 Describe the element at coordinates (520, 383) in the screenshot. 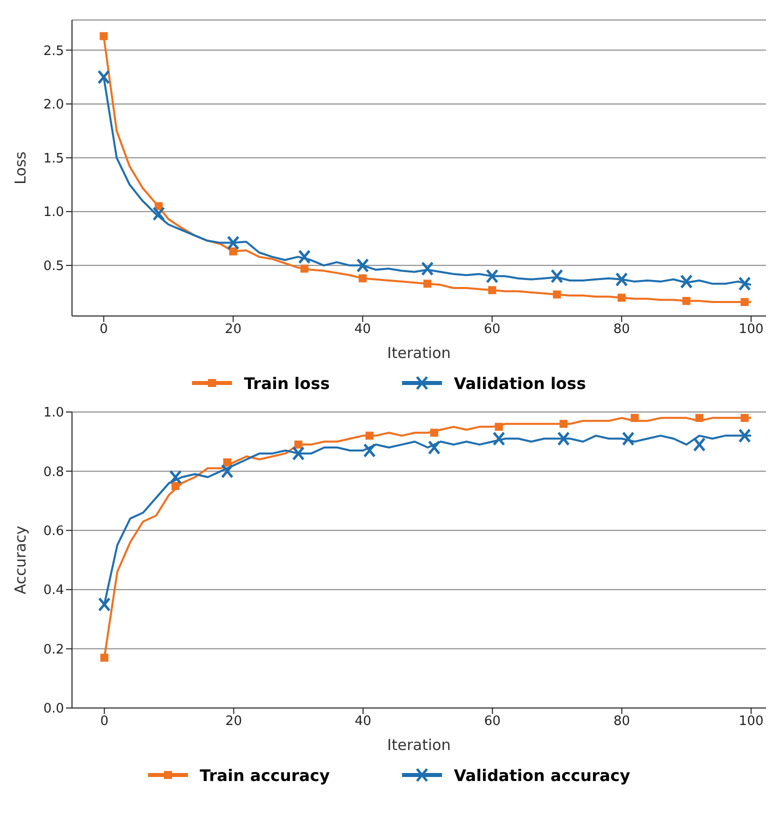

I see `legend-label: Validation loss` at that location.